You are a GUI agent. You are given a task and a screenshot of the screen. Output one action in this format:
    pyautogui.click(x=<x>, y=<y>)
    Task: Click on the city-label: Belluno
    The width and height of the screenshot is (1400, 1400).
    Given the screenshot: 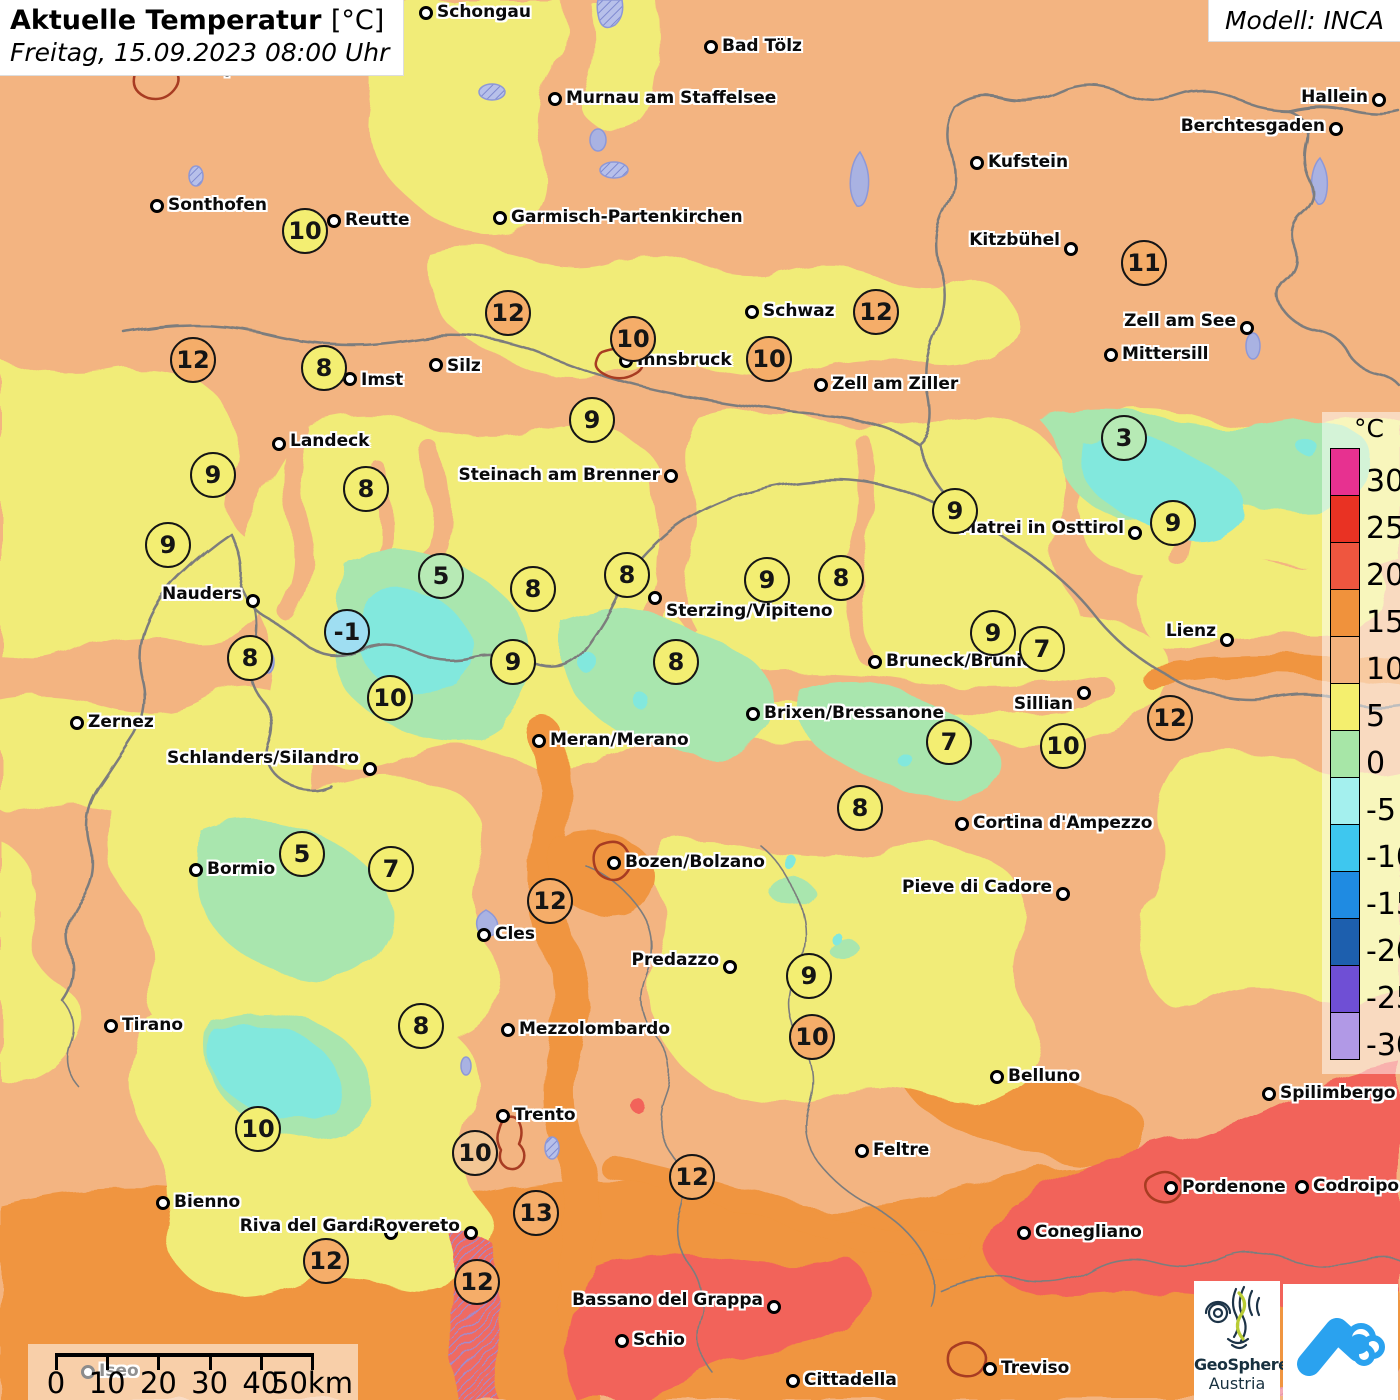 What is the action you would take?
    pyautogui.click(x=1044, y=1076)
    